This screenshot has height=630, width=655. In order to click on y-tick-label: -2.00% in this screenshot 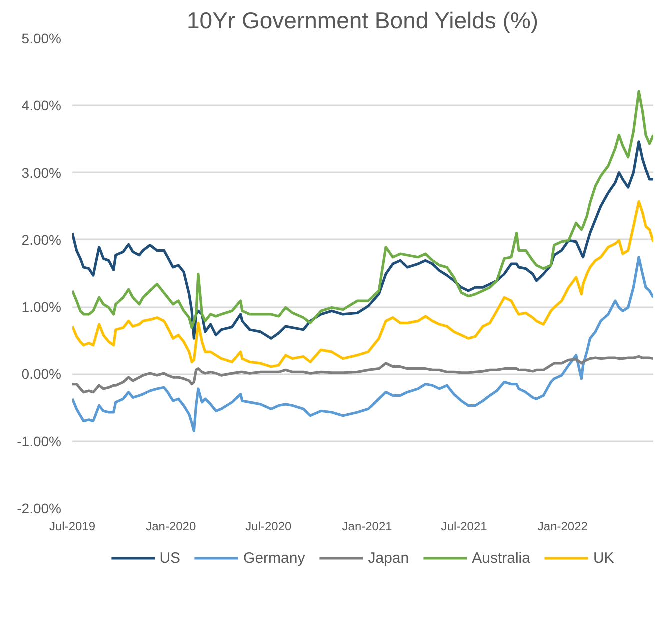, I will do `click(39, 508)`.